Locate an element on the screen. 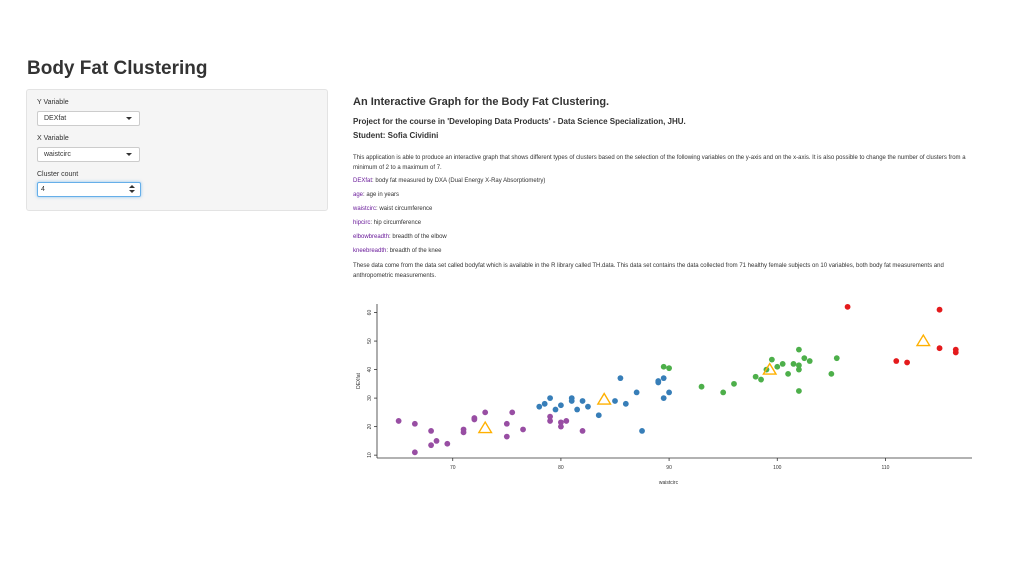 This screenshot has height=567, width=1021. x-tick-label: 110 is located at coordinates (885, 468).